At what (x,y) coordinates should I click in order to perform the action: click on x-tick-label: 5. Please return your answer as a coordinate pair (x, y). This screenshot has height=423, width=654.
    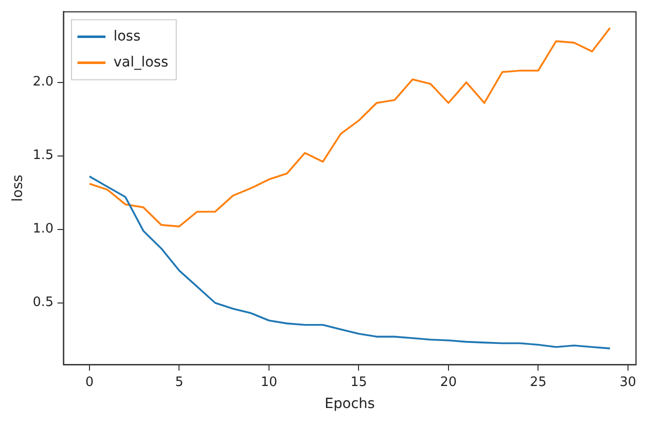
    Looking at the image, I should click on (179, 382).